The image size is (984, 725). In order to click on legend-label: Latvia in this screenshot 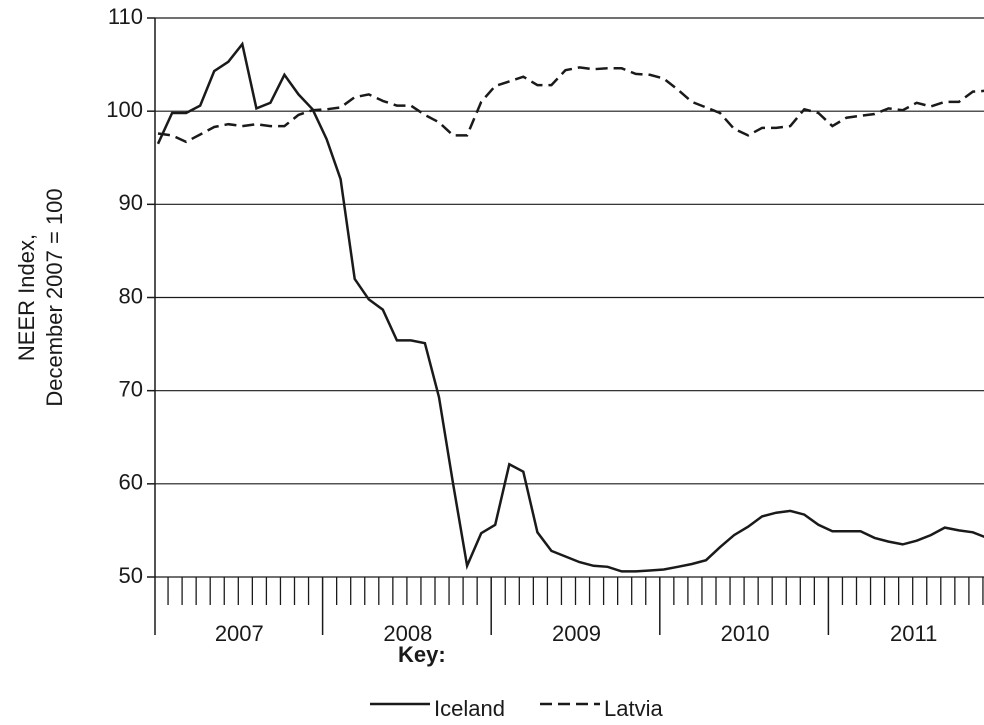, I will do `click(633, 708)`.